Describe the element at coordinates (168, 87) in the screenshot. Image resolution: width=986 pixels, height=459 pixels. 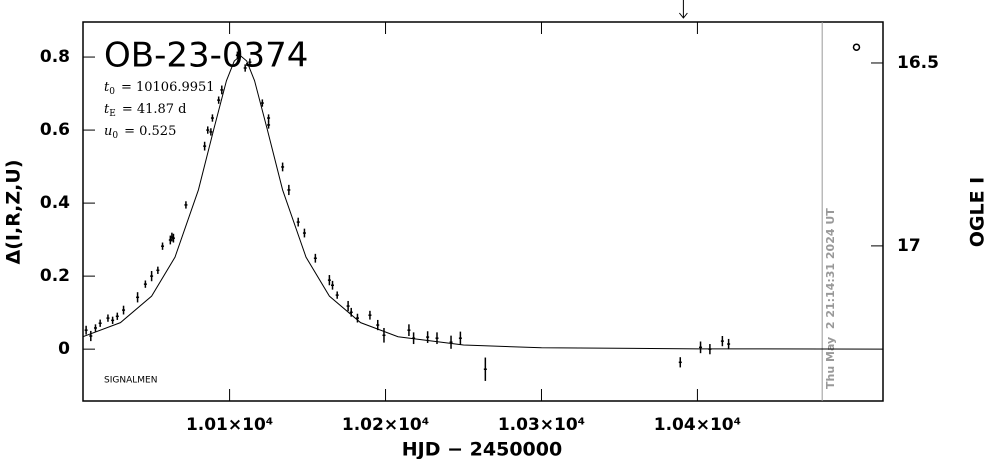
I see `parameter-text: = 10106.9951` at that location.